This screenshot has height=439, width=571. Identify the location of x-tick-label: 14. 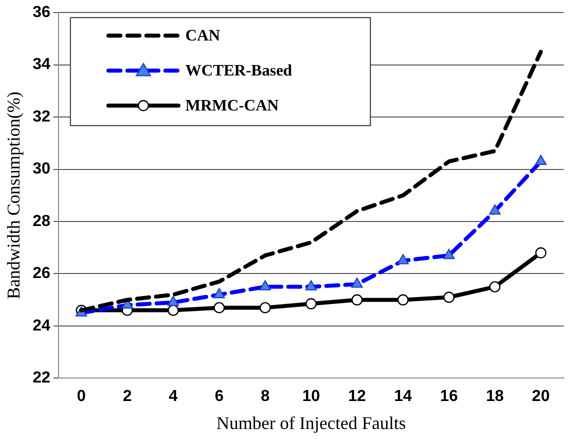
(403, 397).